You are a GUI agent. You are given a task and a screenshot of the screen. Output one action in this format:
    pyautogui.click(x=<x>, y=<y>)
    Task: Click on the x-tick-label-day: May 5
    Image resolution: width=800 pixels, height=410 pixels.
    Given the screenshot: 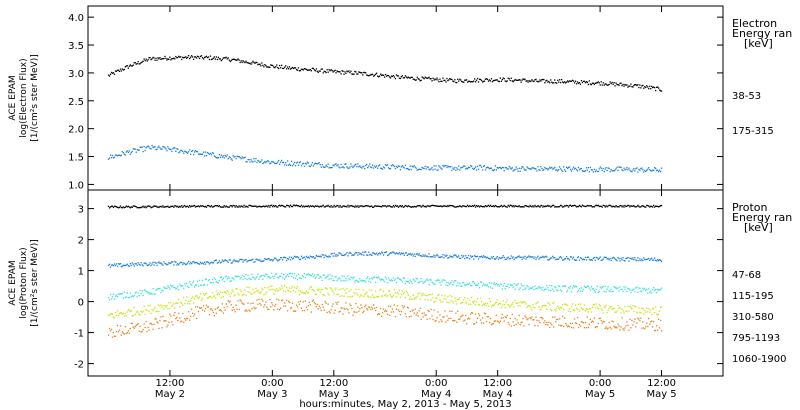 What is the action you would take?
    pyautogui.click(x=661, y=394)
    